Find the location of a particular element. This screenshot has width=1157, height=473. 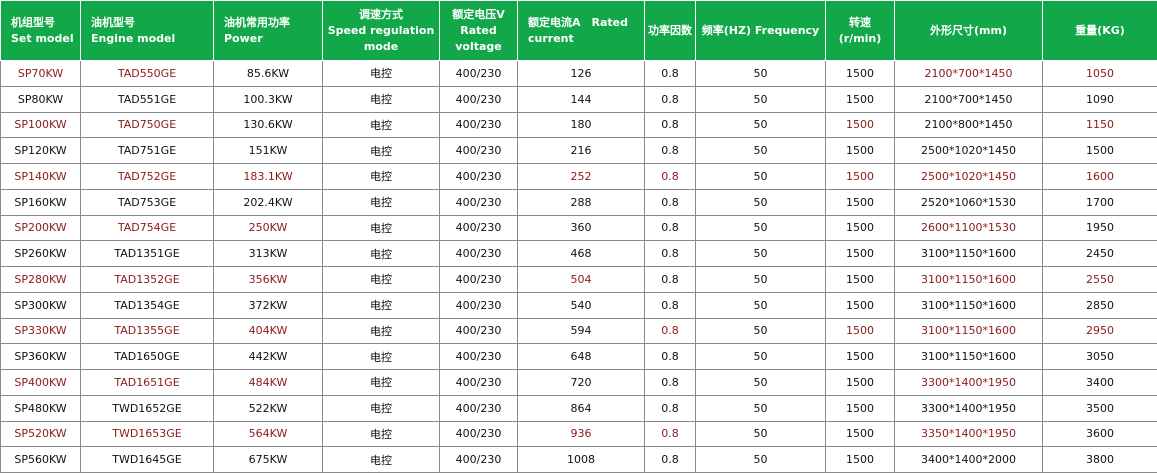

table-cell: 202.4KW is located at coordinates (268, 202).